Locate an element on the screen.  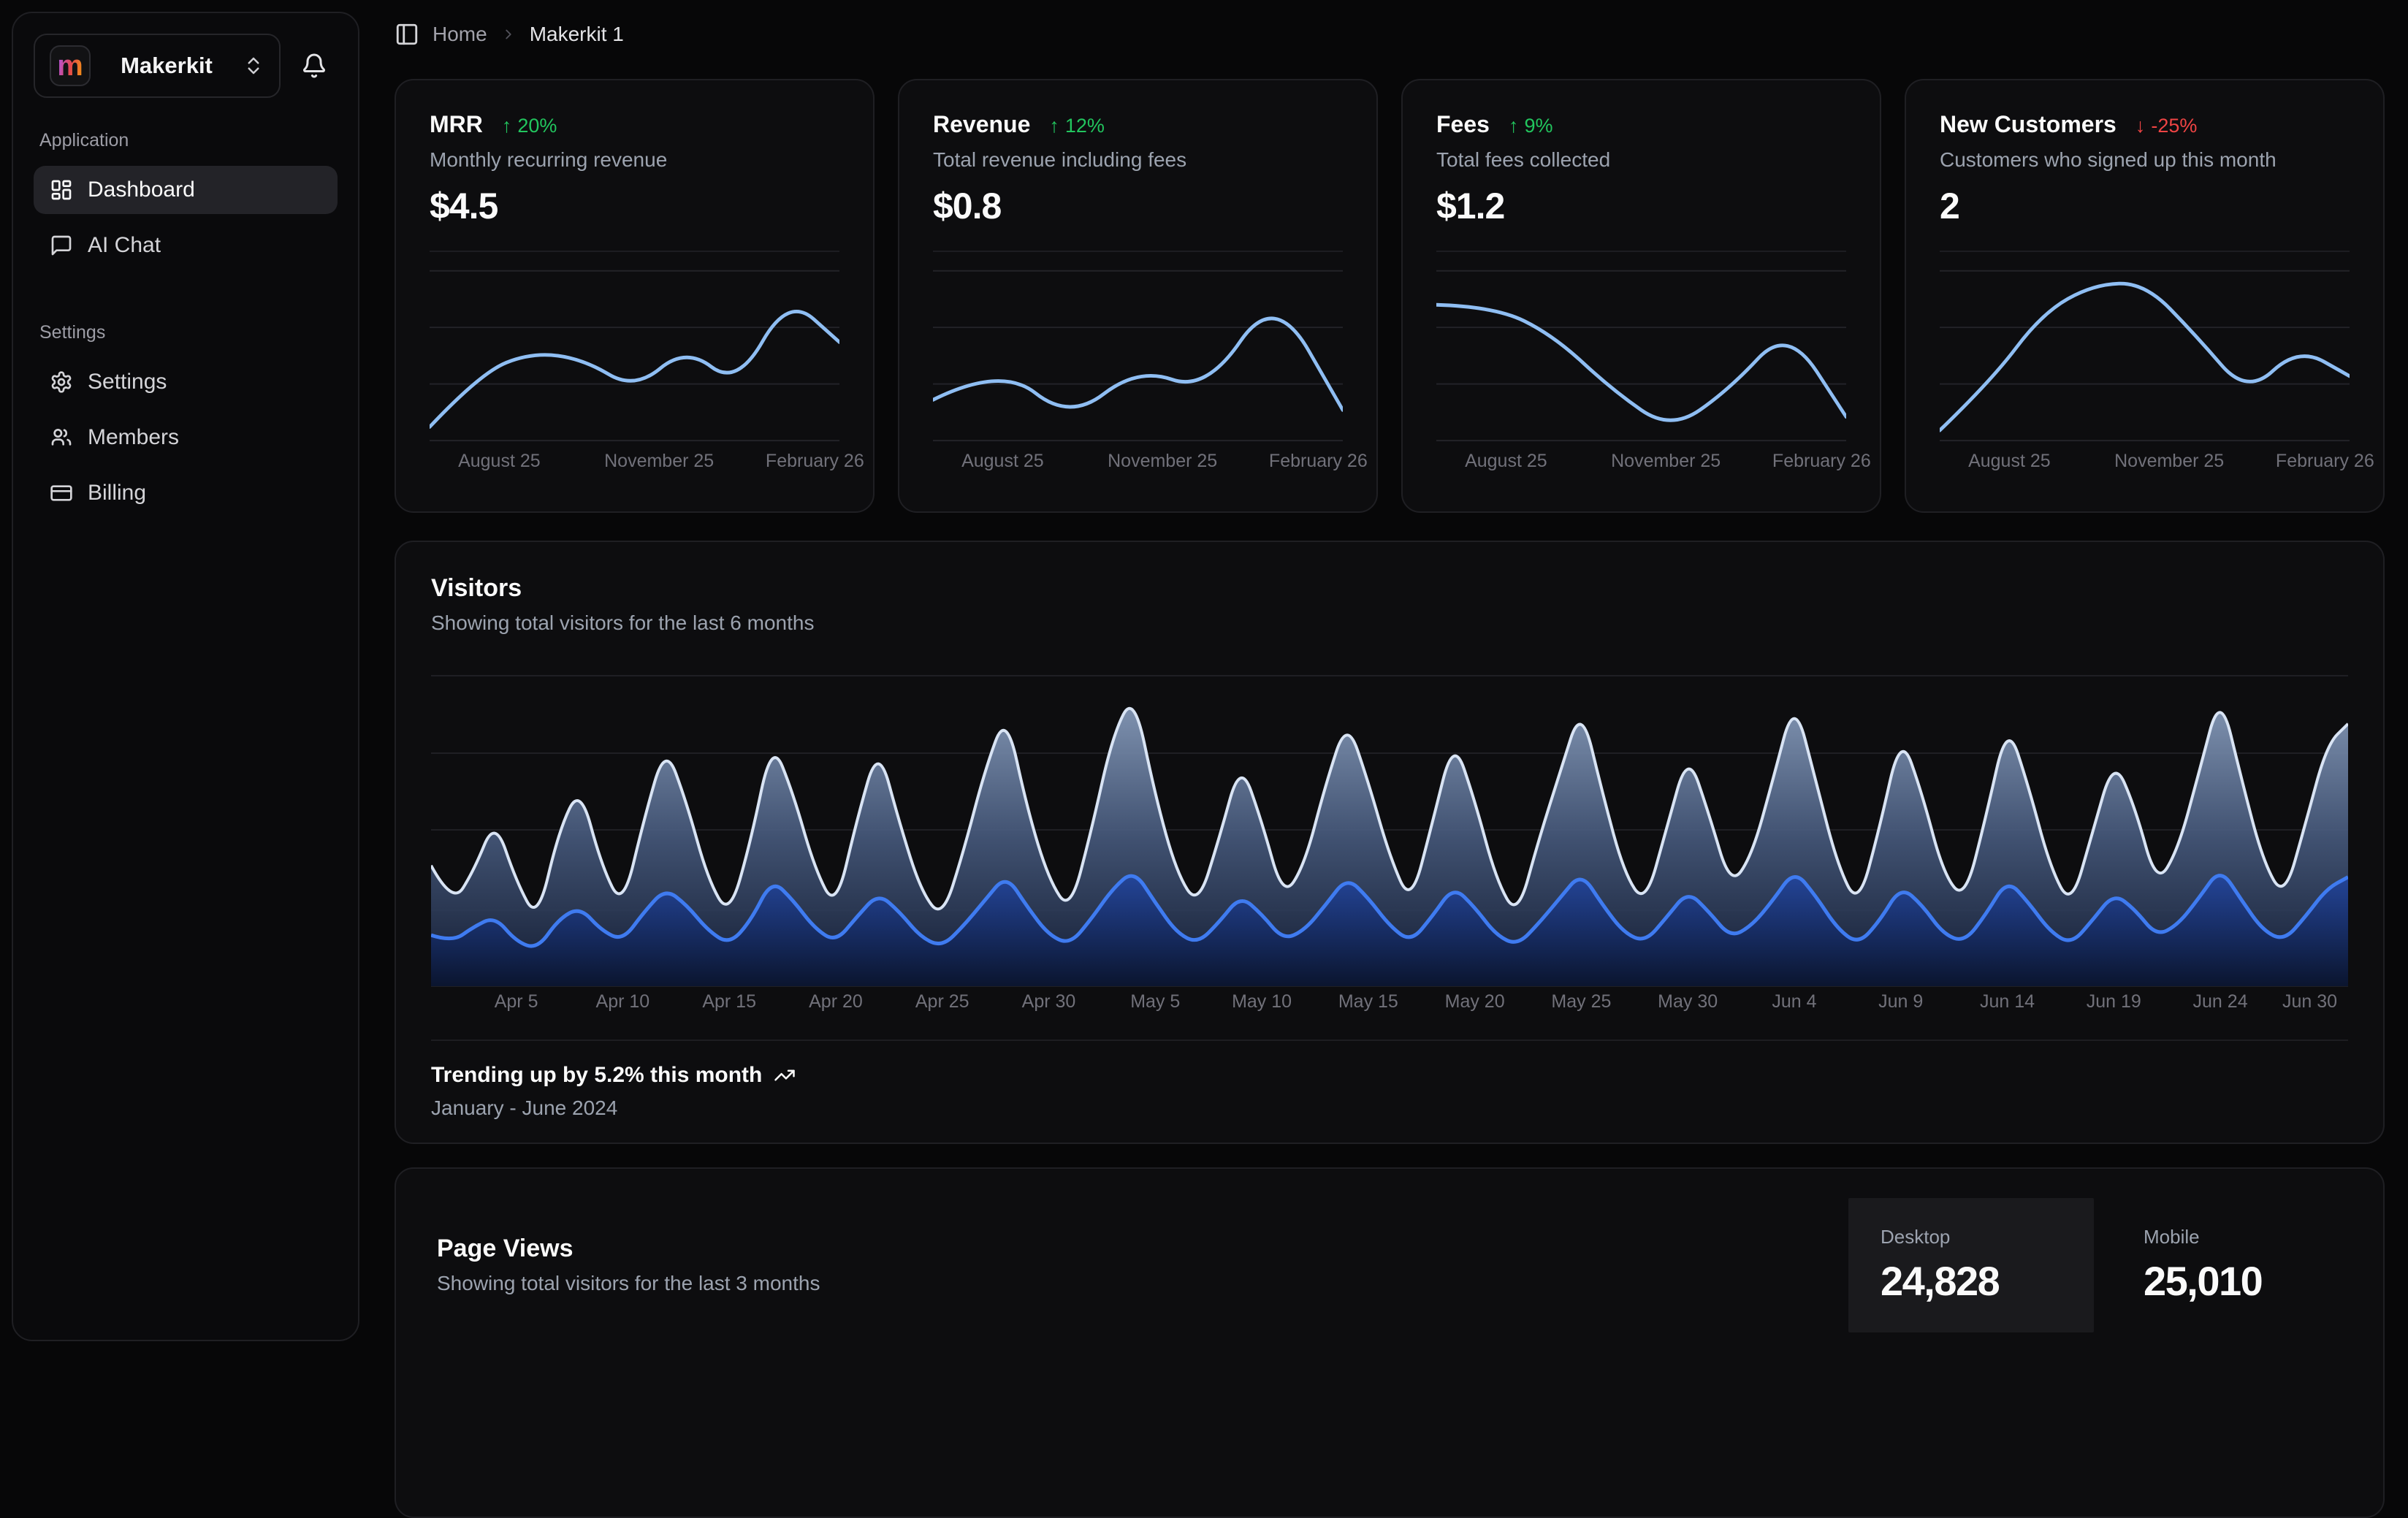
trending-up-icon is located at coordinates (785, 1075).